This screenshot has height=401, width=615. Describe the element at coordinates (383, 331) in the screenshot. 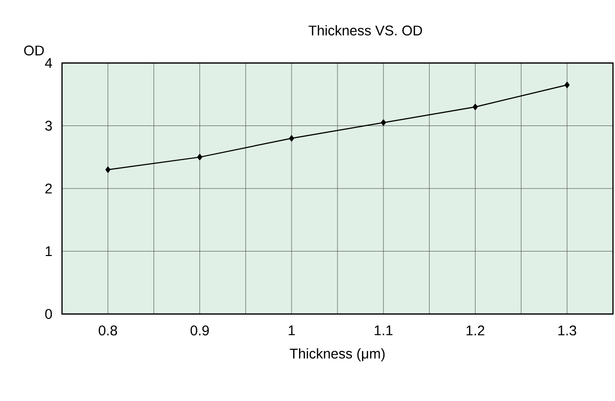

I see `x-tick-label: 1.1` at that location.